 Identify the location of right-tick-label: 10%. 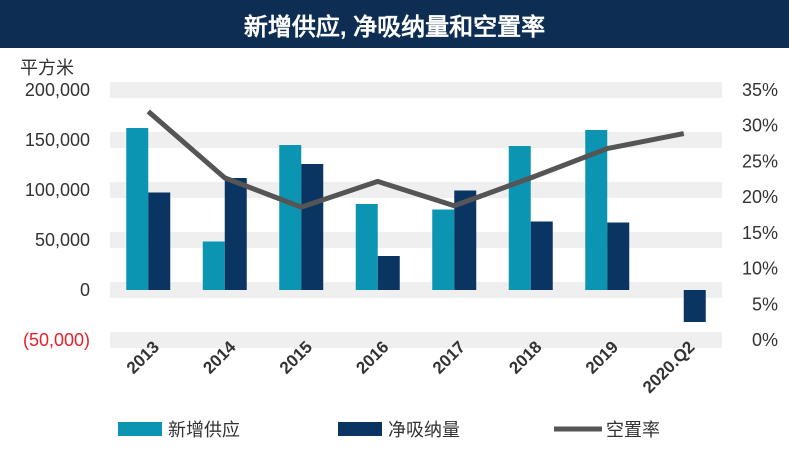
(760, 269).